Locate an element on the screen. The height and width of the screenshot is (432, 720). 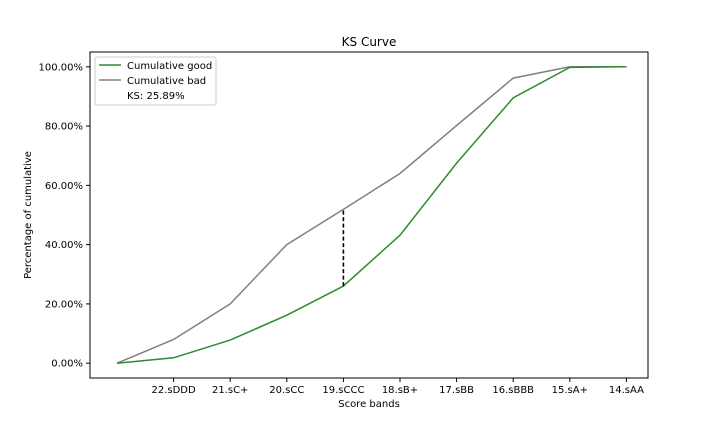
y-tick-label: 60.00% is located at coordinates (64, 186).